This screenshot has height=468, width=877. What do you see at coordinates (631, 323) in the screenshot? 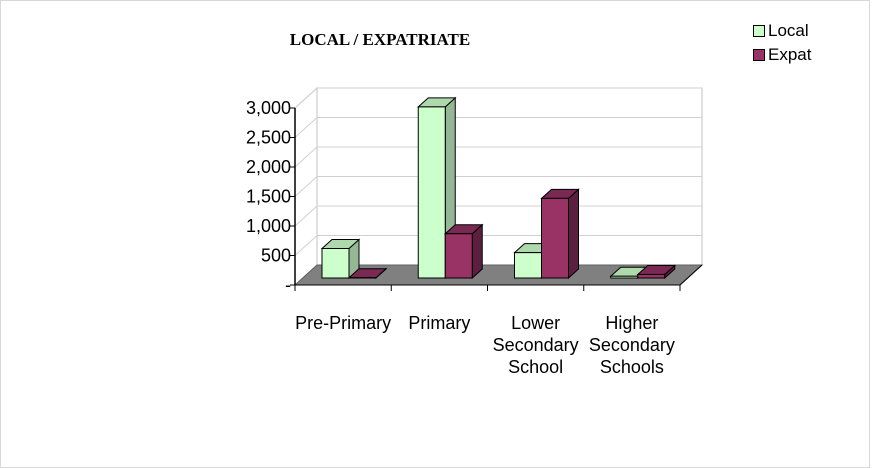
I see `x-category-label: Higher` at bounding box center [631, 323].